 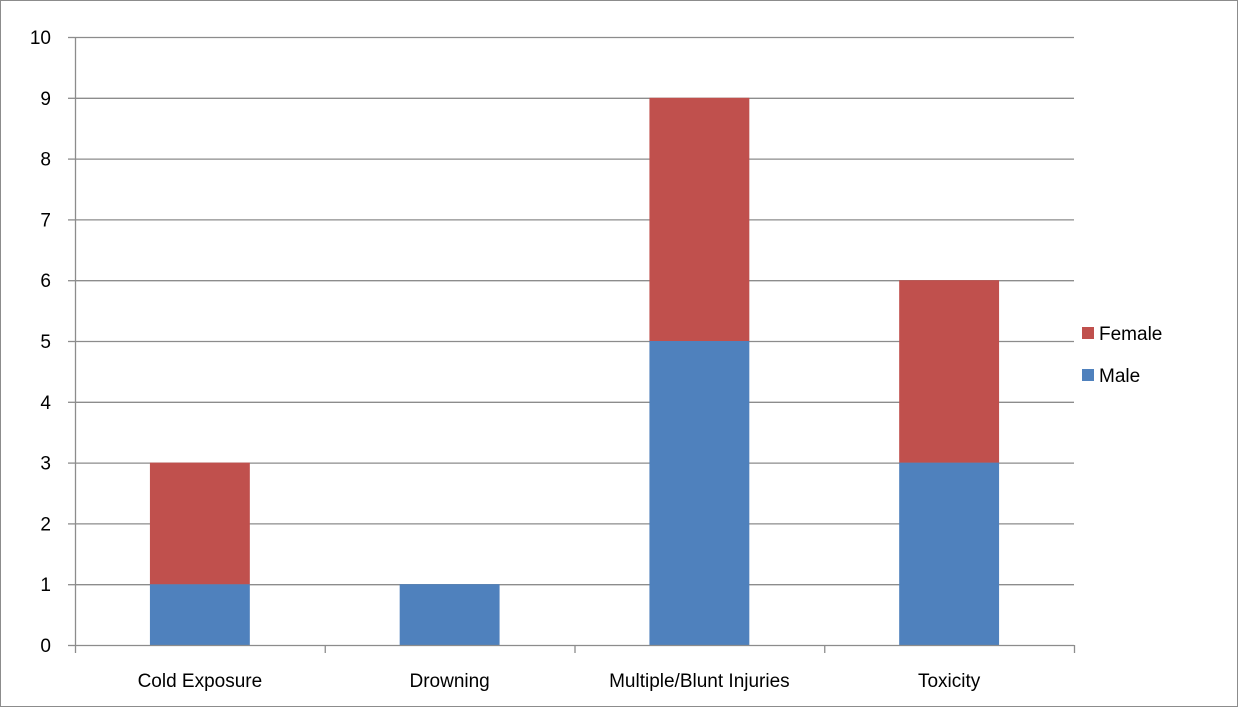 I want to click on y-tick-label-0: 0, so click(x=45, y=646).